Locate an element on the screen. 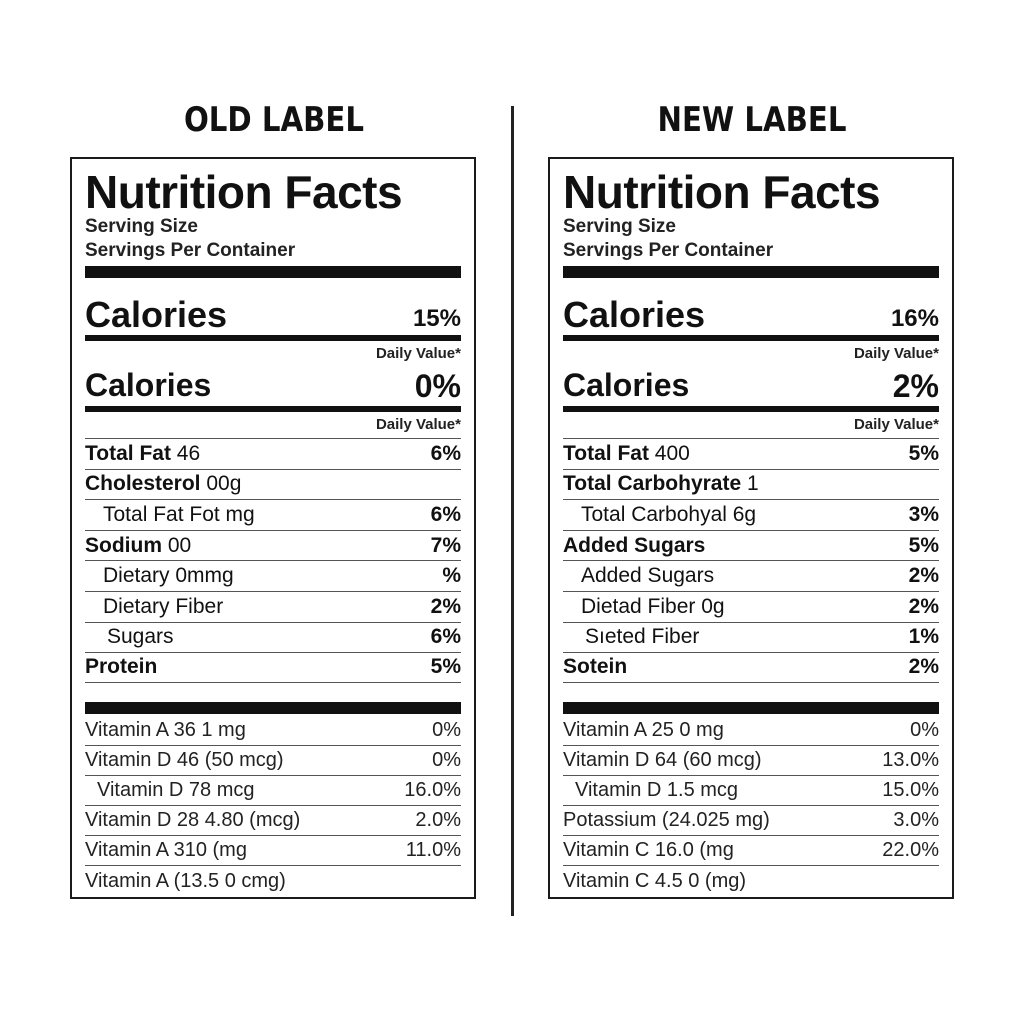 This screenshot has height=1024, width=1024. nutrient-label: Sotein is located at coordinates (595, 667).